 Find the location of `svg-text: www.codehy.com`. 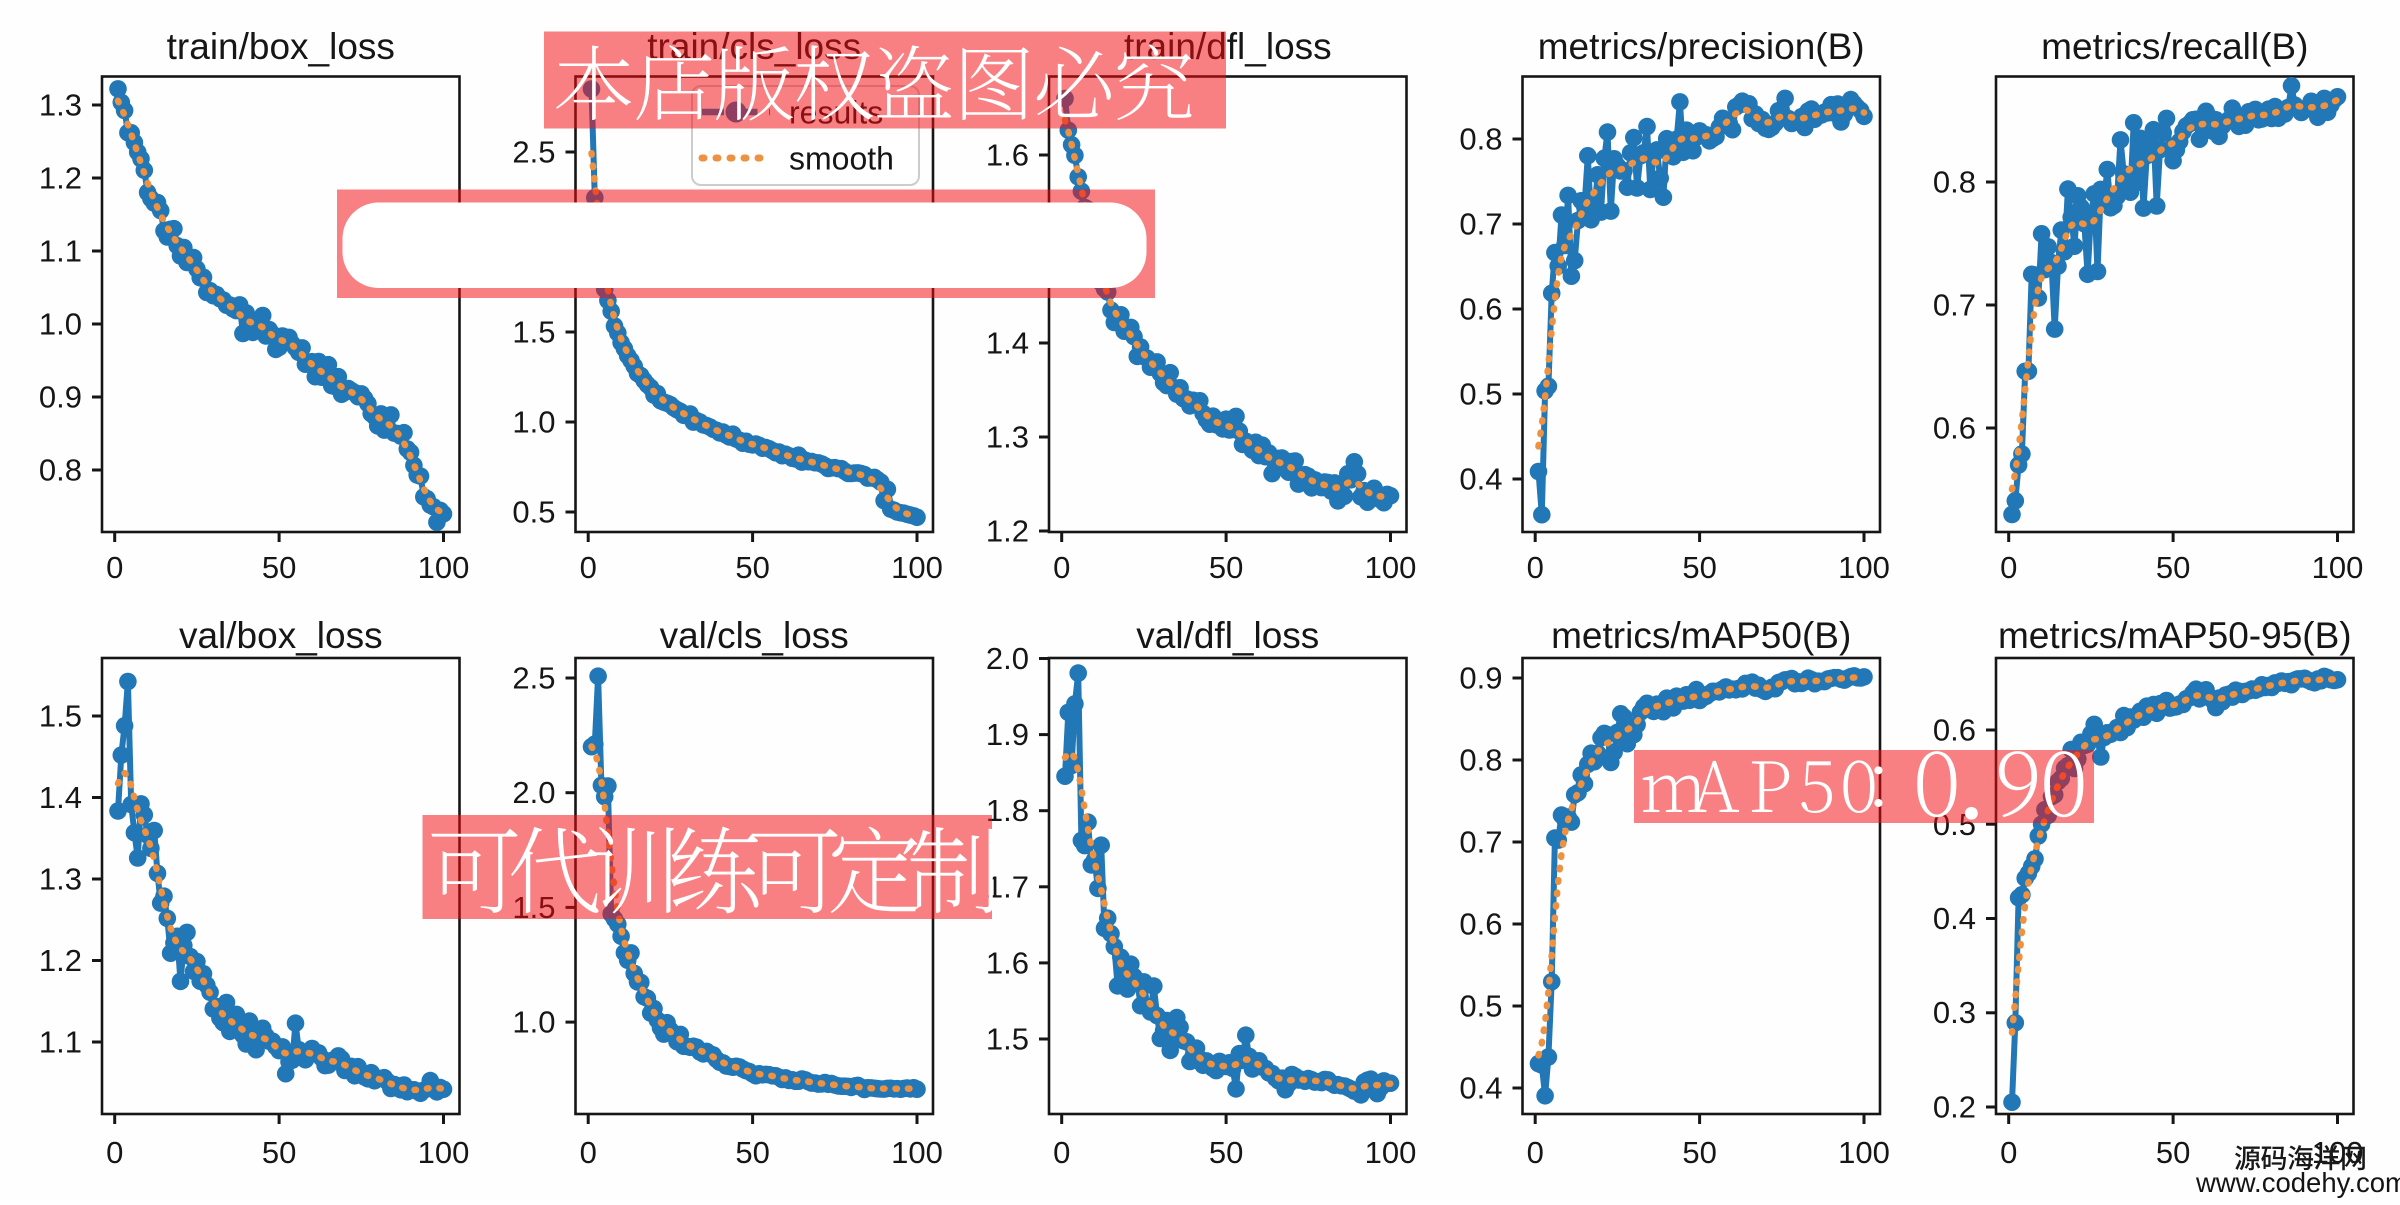

svg-text: www.codehy.com is located at coordinates (2297, 1182).